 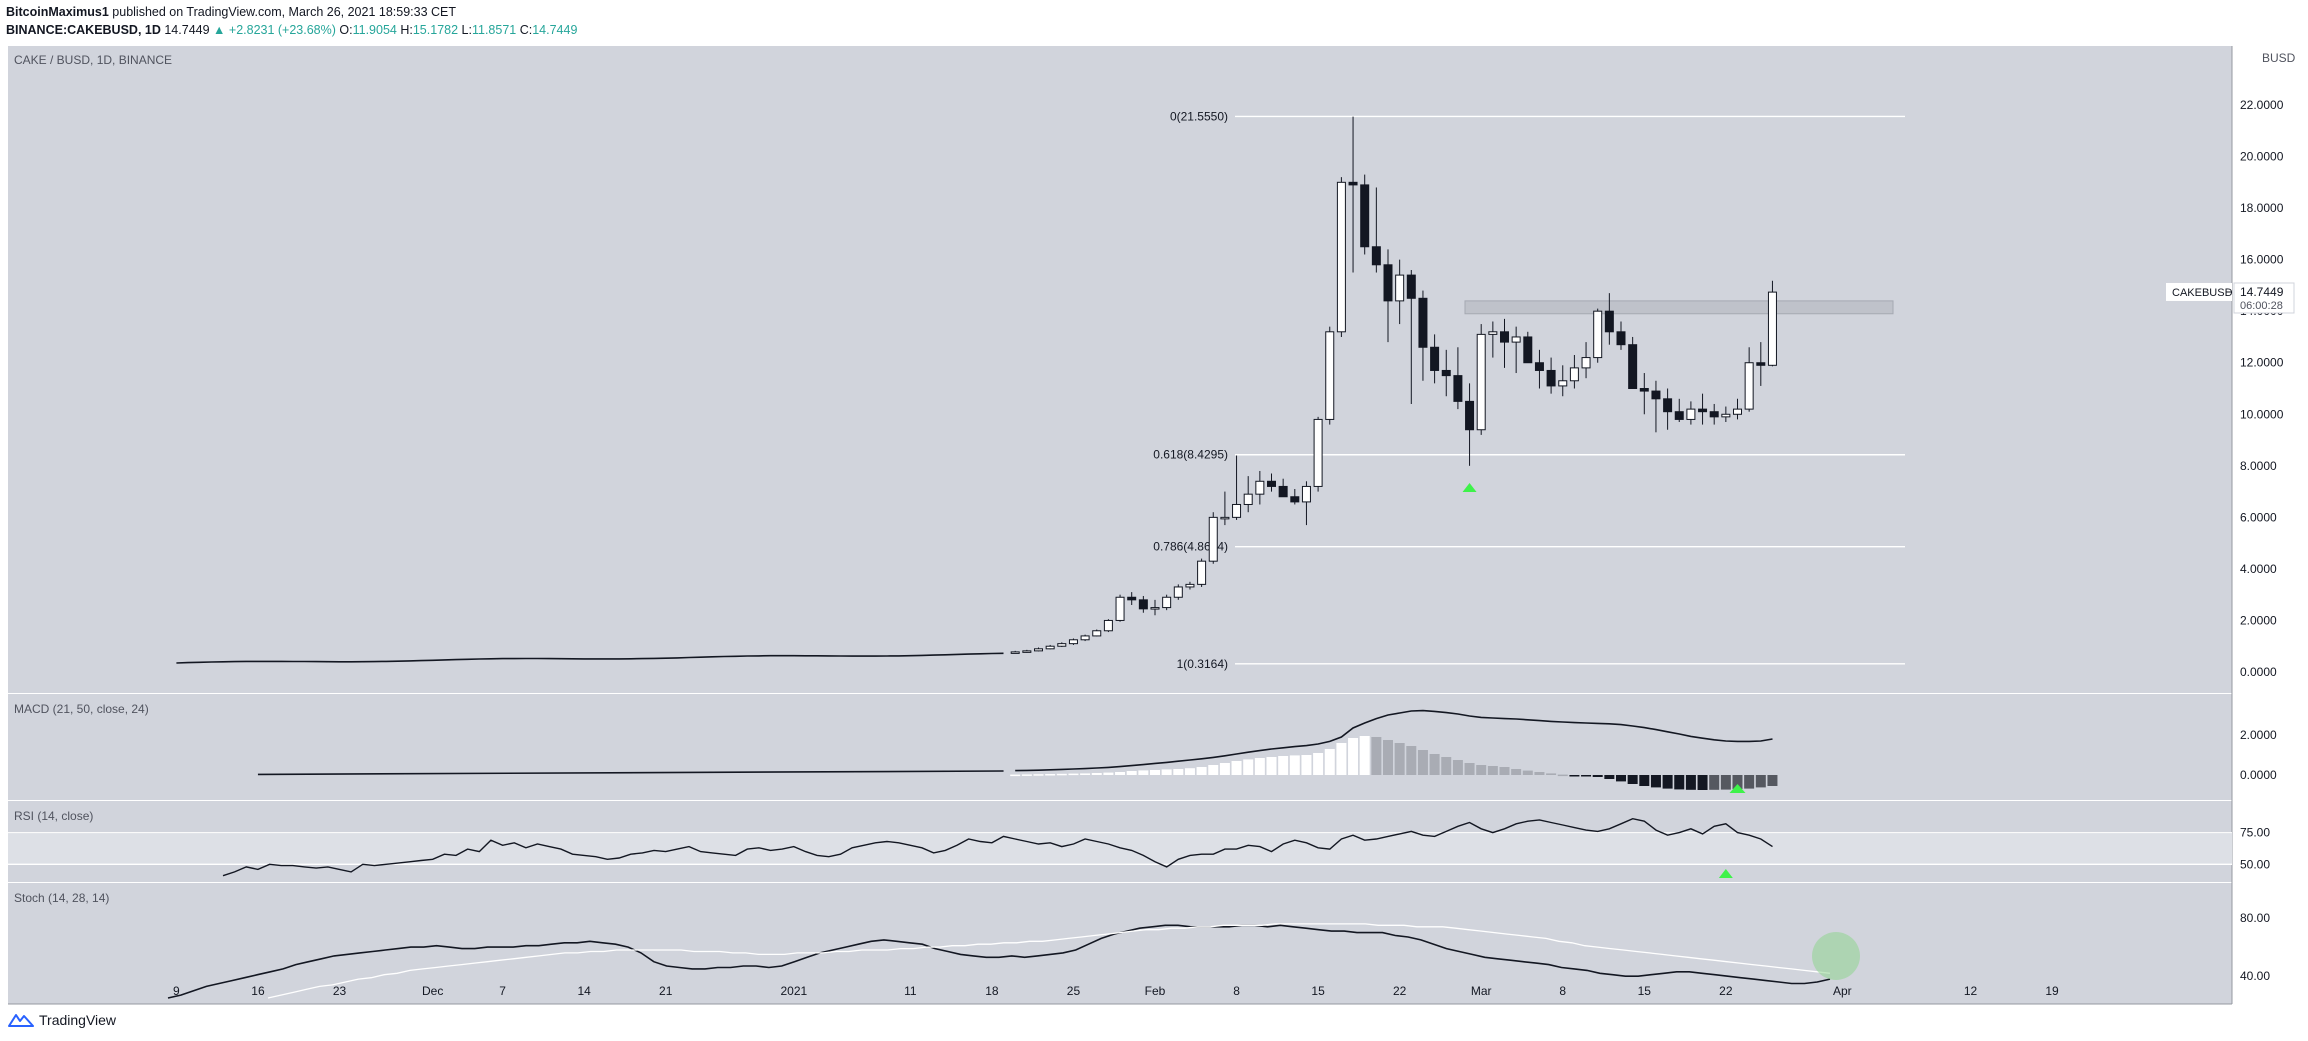 I want to click on change-up-icon: ▲, so click(x=219, y=30).